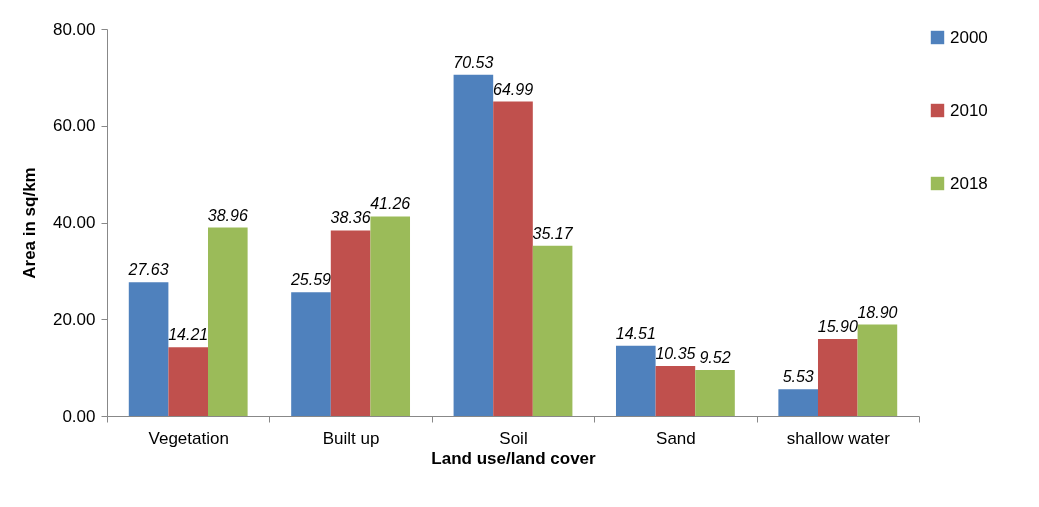  Describe the element at coordinates (79, 416) in the screenshot. I see `y-tick-label: 0.00` at that location.